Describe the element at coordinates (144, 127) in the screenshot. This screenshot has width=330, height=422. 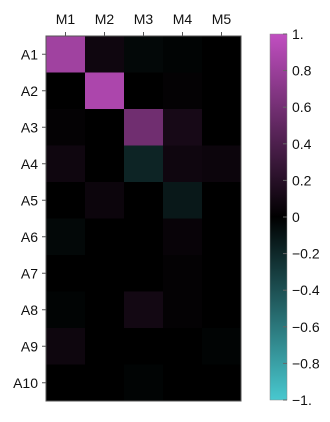
I see `heatmap-cell-a3-m3` at that location.